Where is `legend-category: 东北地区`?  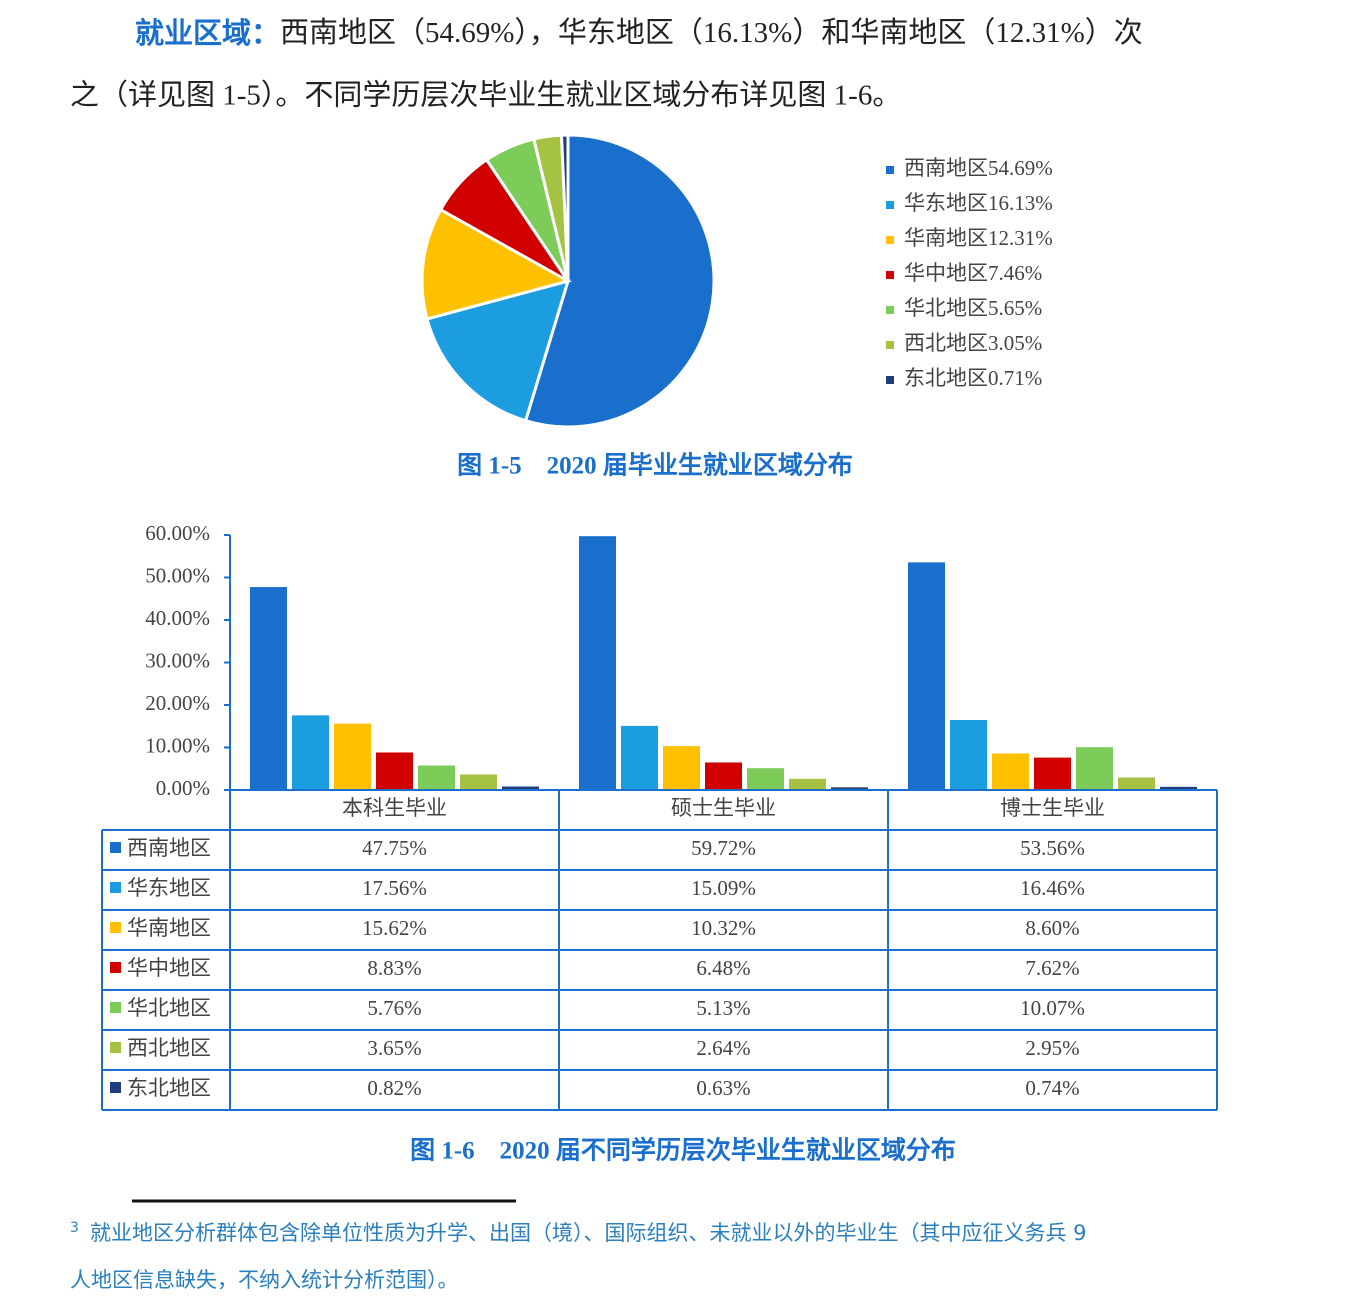 legend-category: 东北地区 is located at coordinates (946, 378).